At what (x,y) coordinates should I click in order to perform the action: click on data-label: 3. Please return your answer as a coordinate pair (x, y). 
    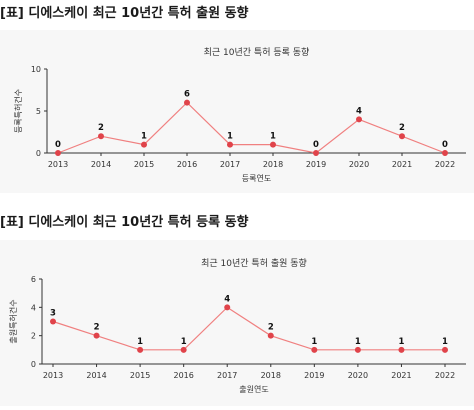
    Looking at the image, I should click on (53, 314).